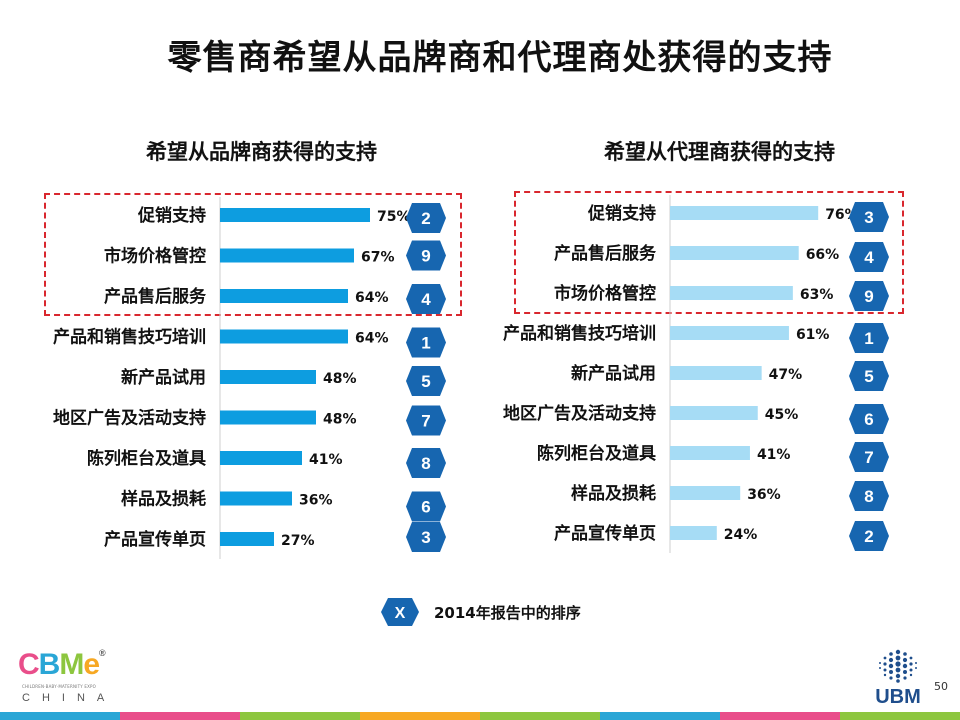 Image resolution: width=960 pixels, height=720 pixels. What do you see at coordinates (378, 258) in the screenshot?
I see `value-label: 67%` at bounding box center [378, 258].